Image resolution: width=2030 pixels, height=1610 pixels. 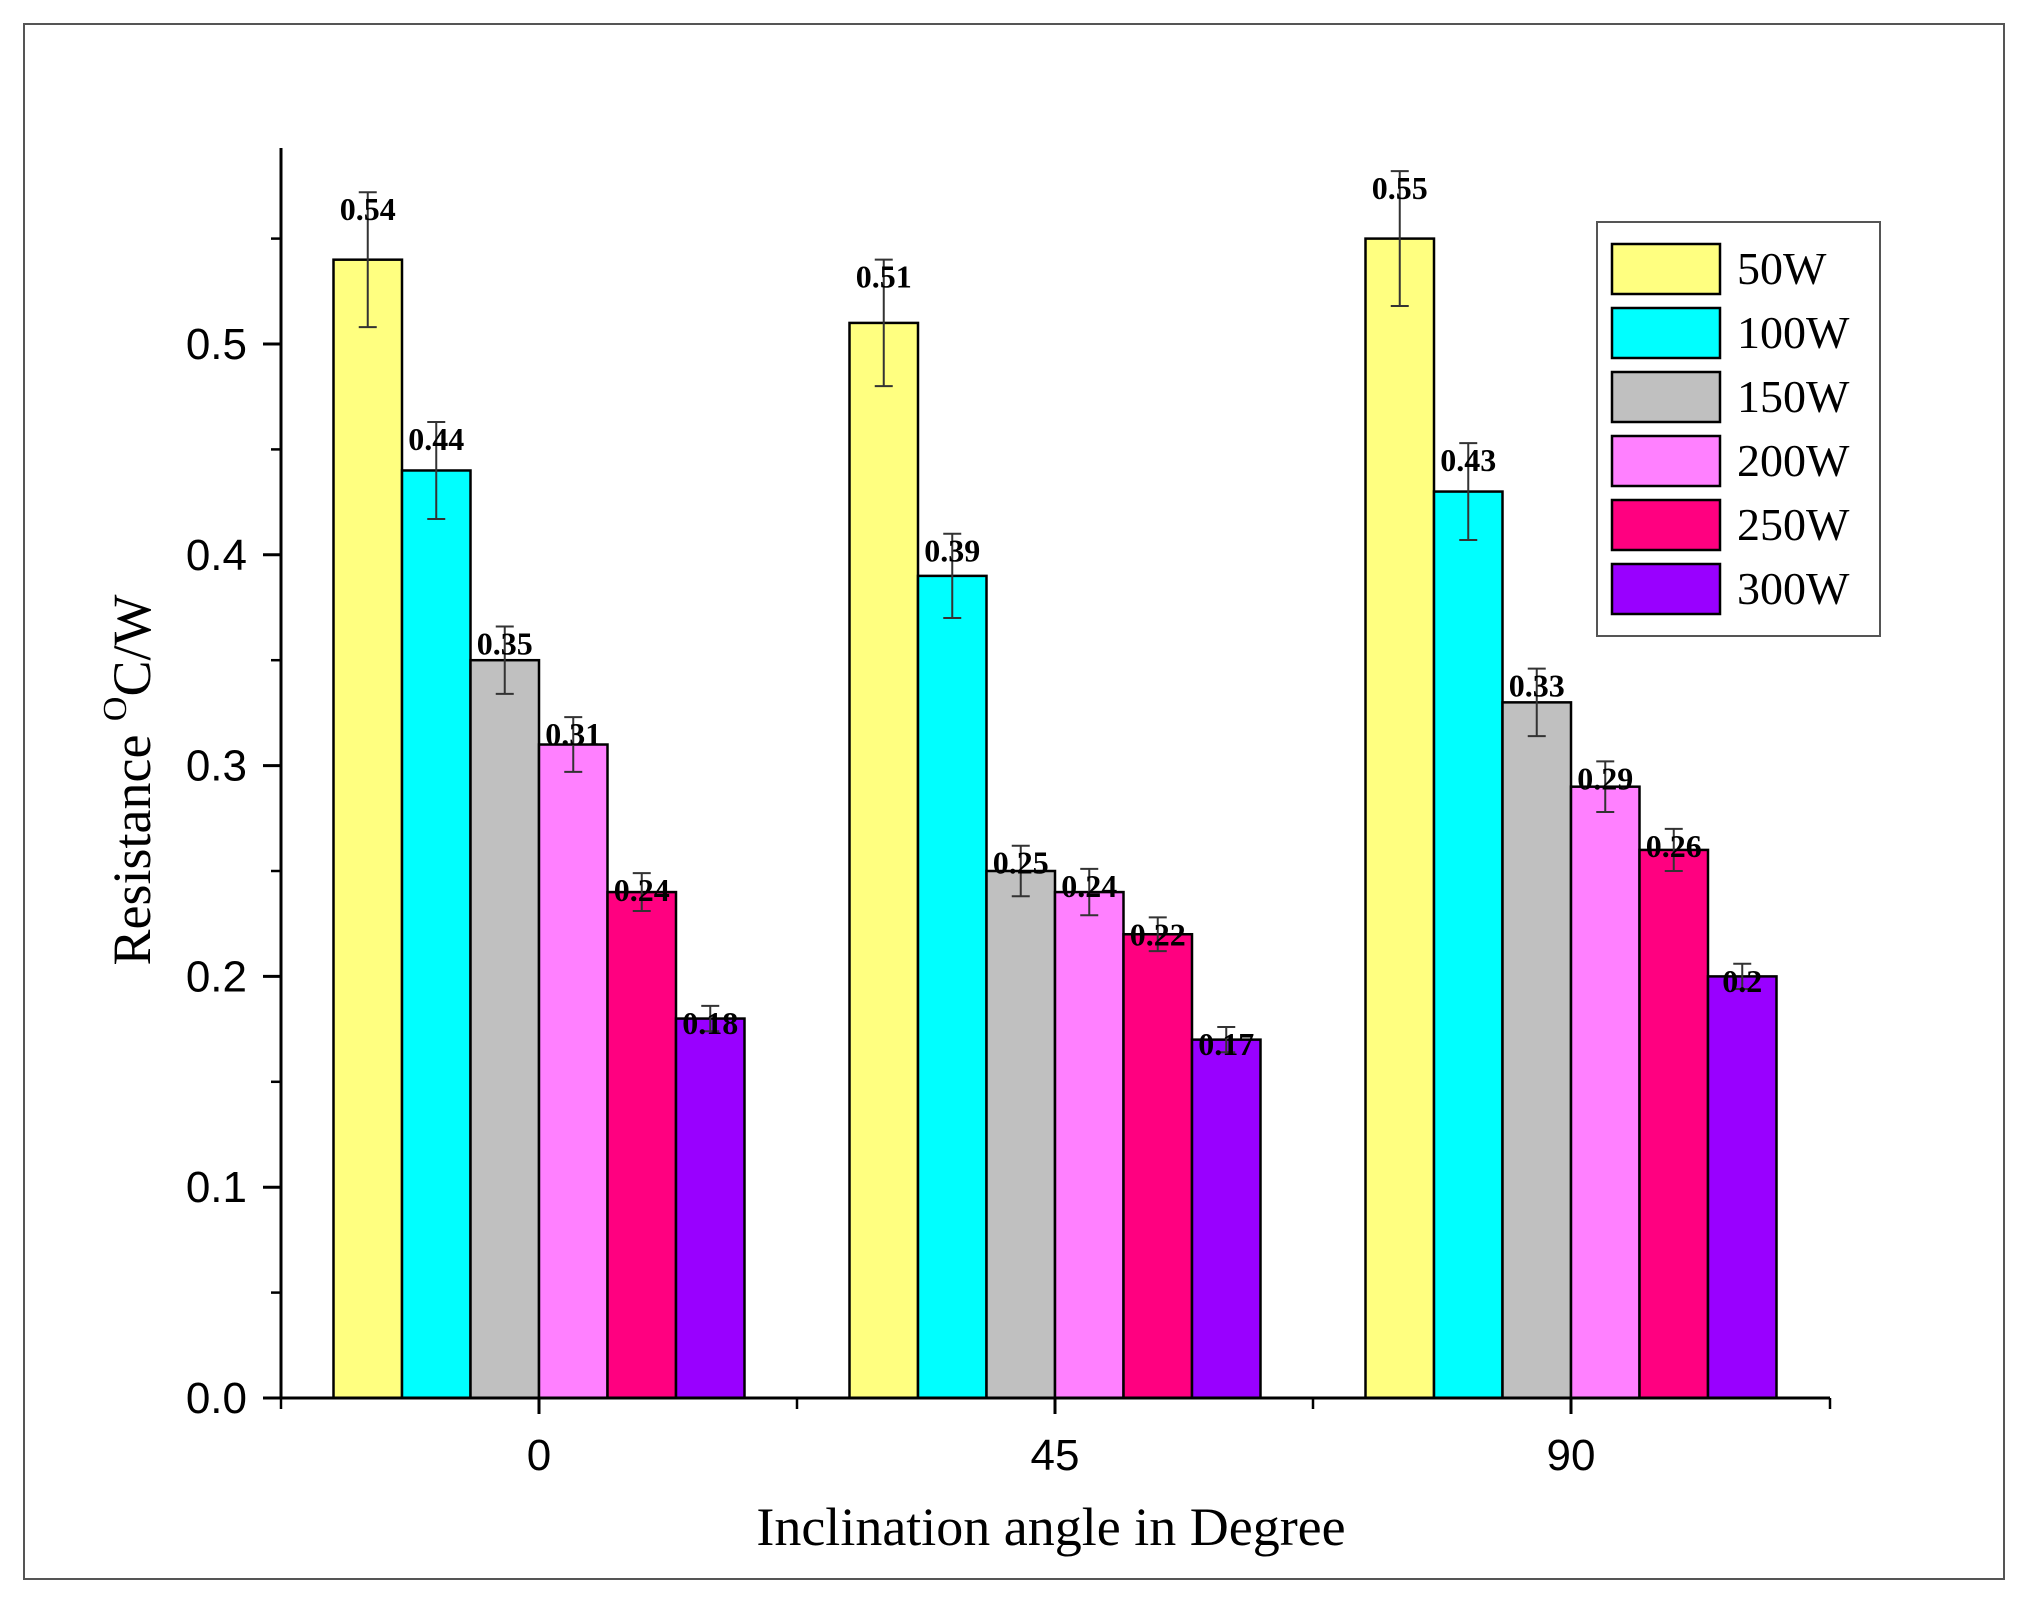 I want to click on x-tick-label-0: 0, so click(x=539, y=1455).